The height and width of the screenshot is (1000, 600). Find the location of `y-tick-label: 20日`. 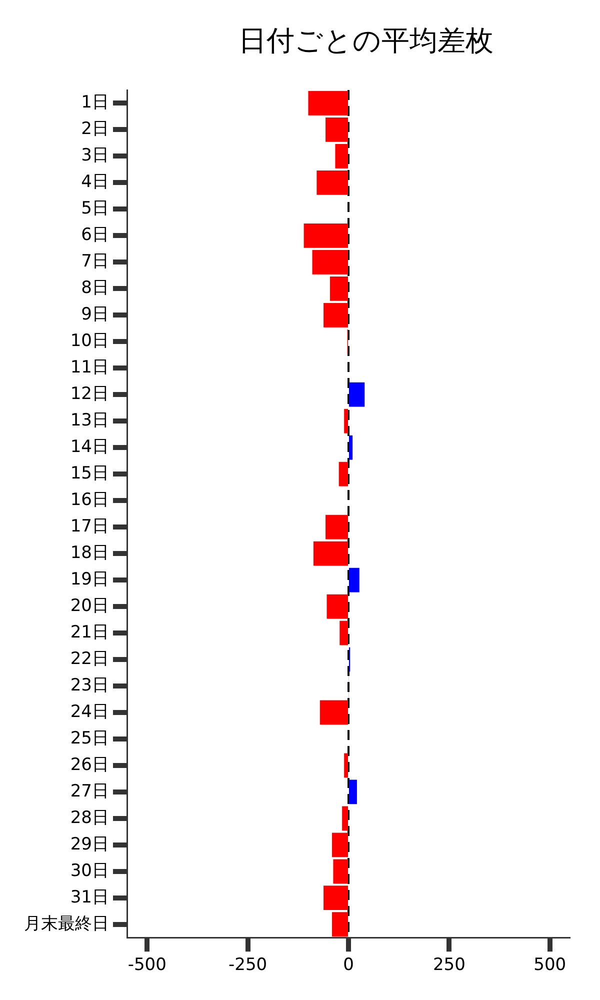

y-tick-label: 20日 is located at coordinates (89, 606).